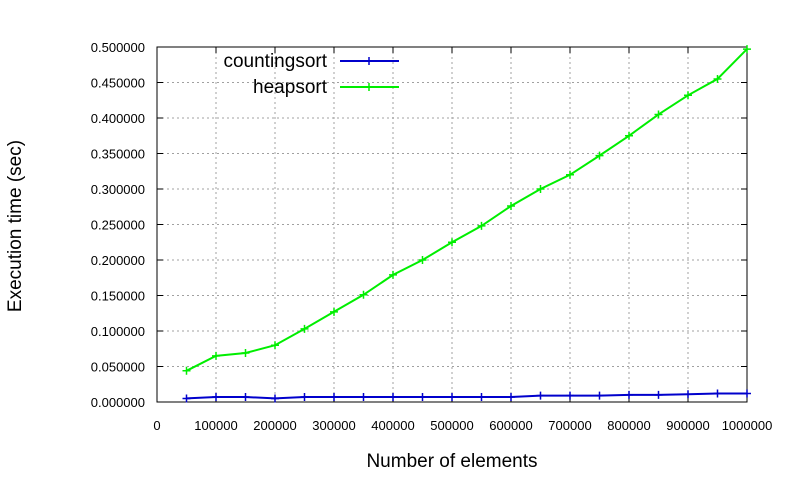 The image size is (800, 480). Describe the element at coordinates (215, 425) in the screenshot. I see `x-tick-label: 100000` at that location.